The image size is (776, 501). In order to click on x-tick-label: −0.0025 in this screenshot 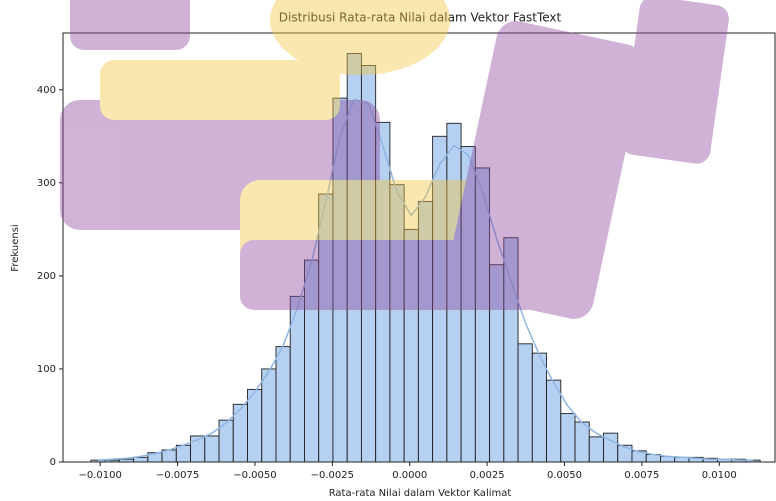, I will do `click(332, 475)`.